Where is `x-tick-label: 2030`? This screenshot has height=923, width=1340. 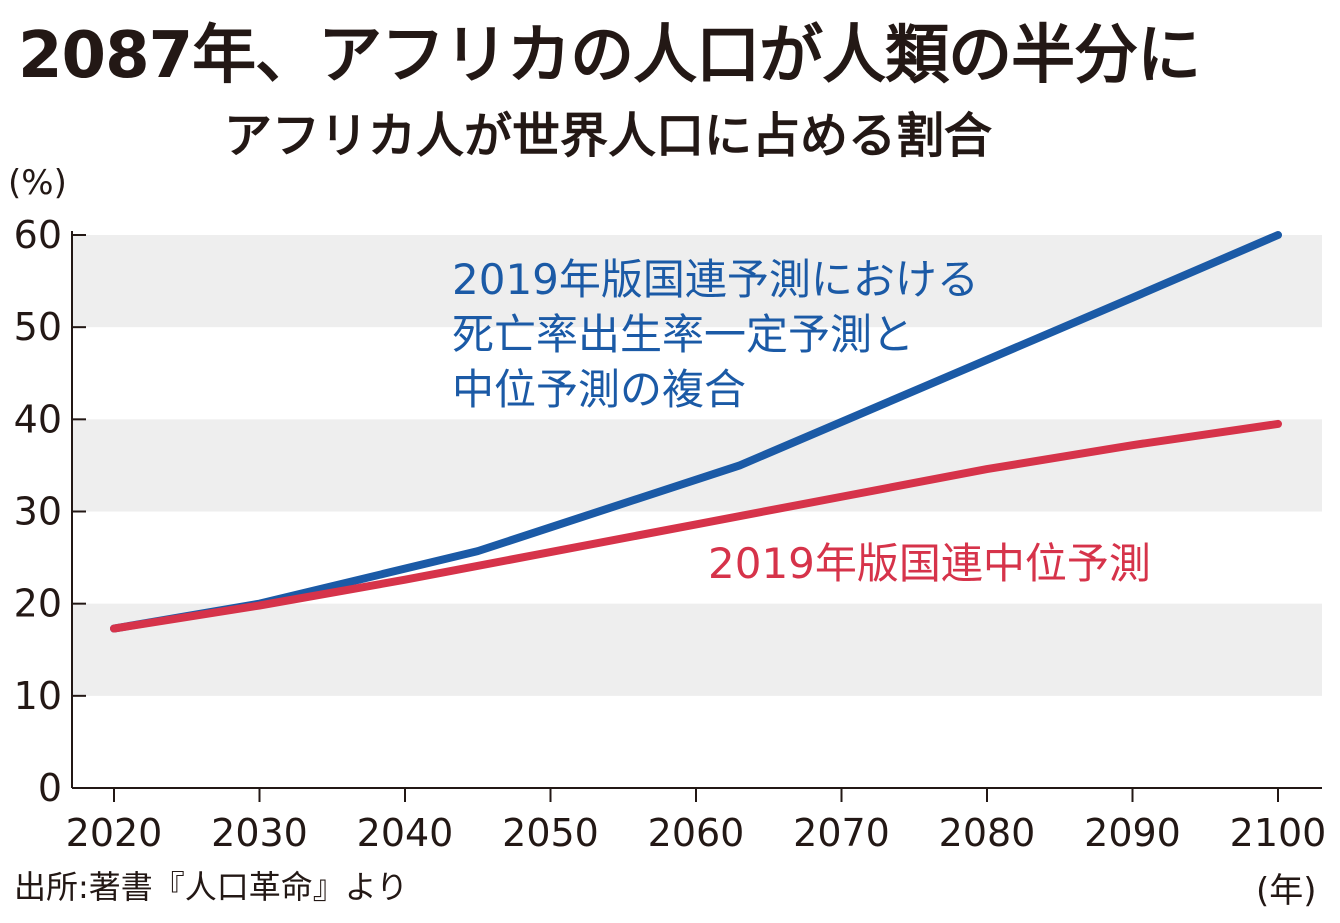
x-tick-label: 2030 is located at coordinates (259, 833).